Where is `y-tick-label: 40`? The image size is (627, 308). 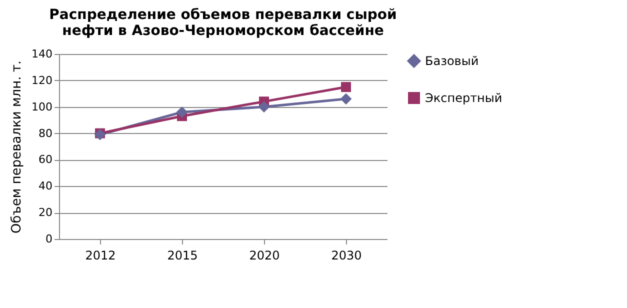
y-tick-label: 40 is located at coordinates (45, 186).